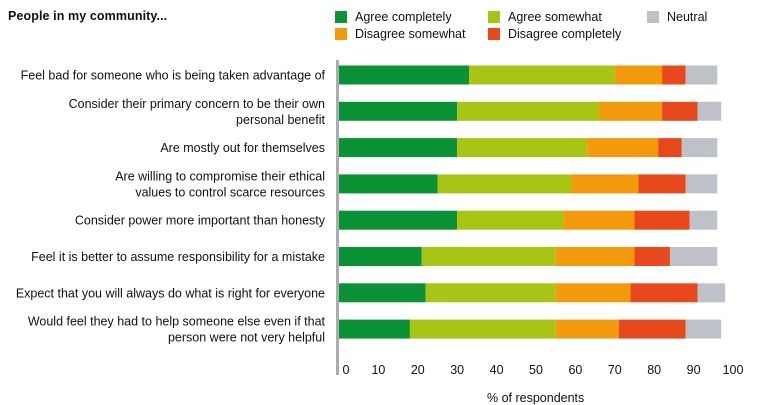  What do you see at coordinates (246, 338) in the screenshot?
I see `category-label-7-line-1: person were not very helpful` at bounding box center [246, 338].